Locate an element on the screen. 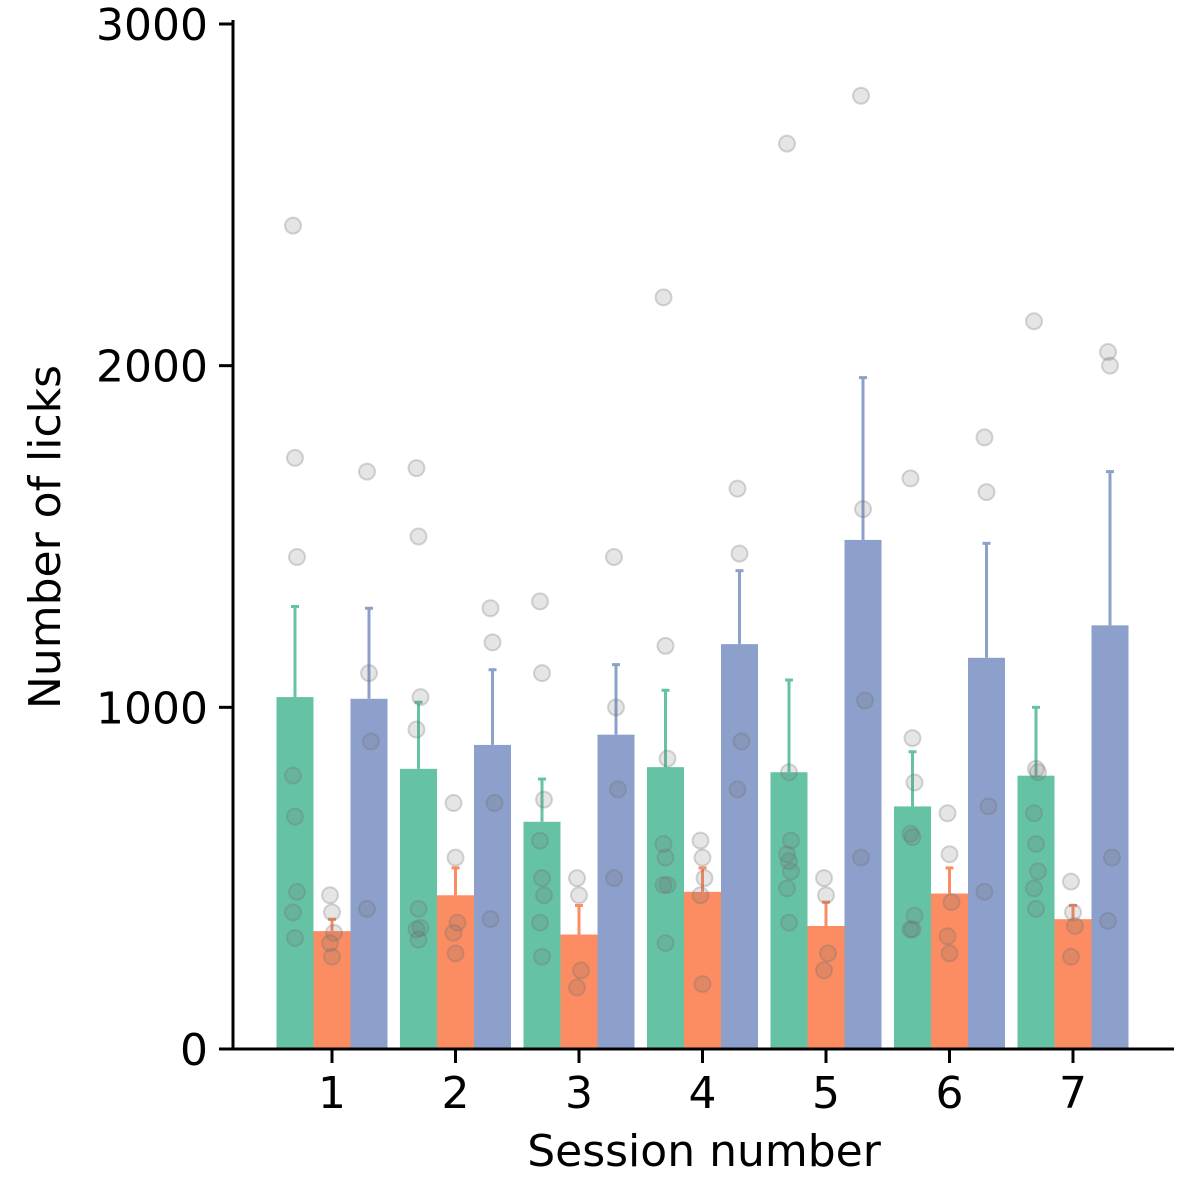 The image size is (1200, 1200). x-tick-label: 1 is located at coordinates (332, 1093).